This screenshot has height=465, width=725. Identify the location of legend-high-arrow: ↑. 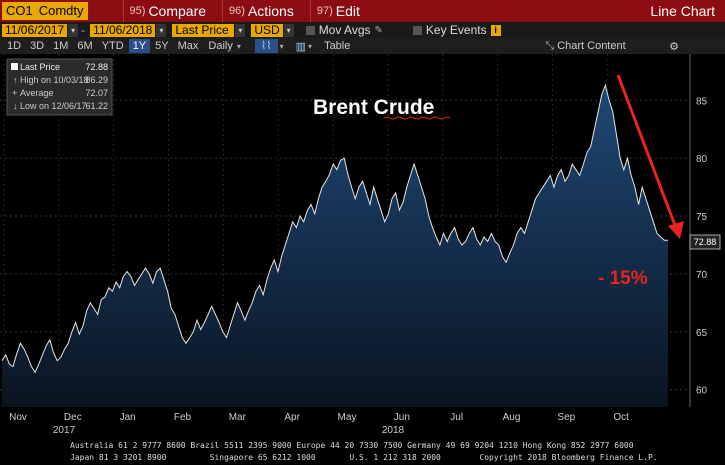
(15, 80).